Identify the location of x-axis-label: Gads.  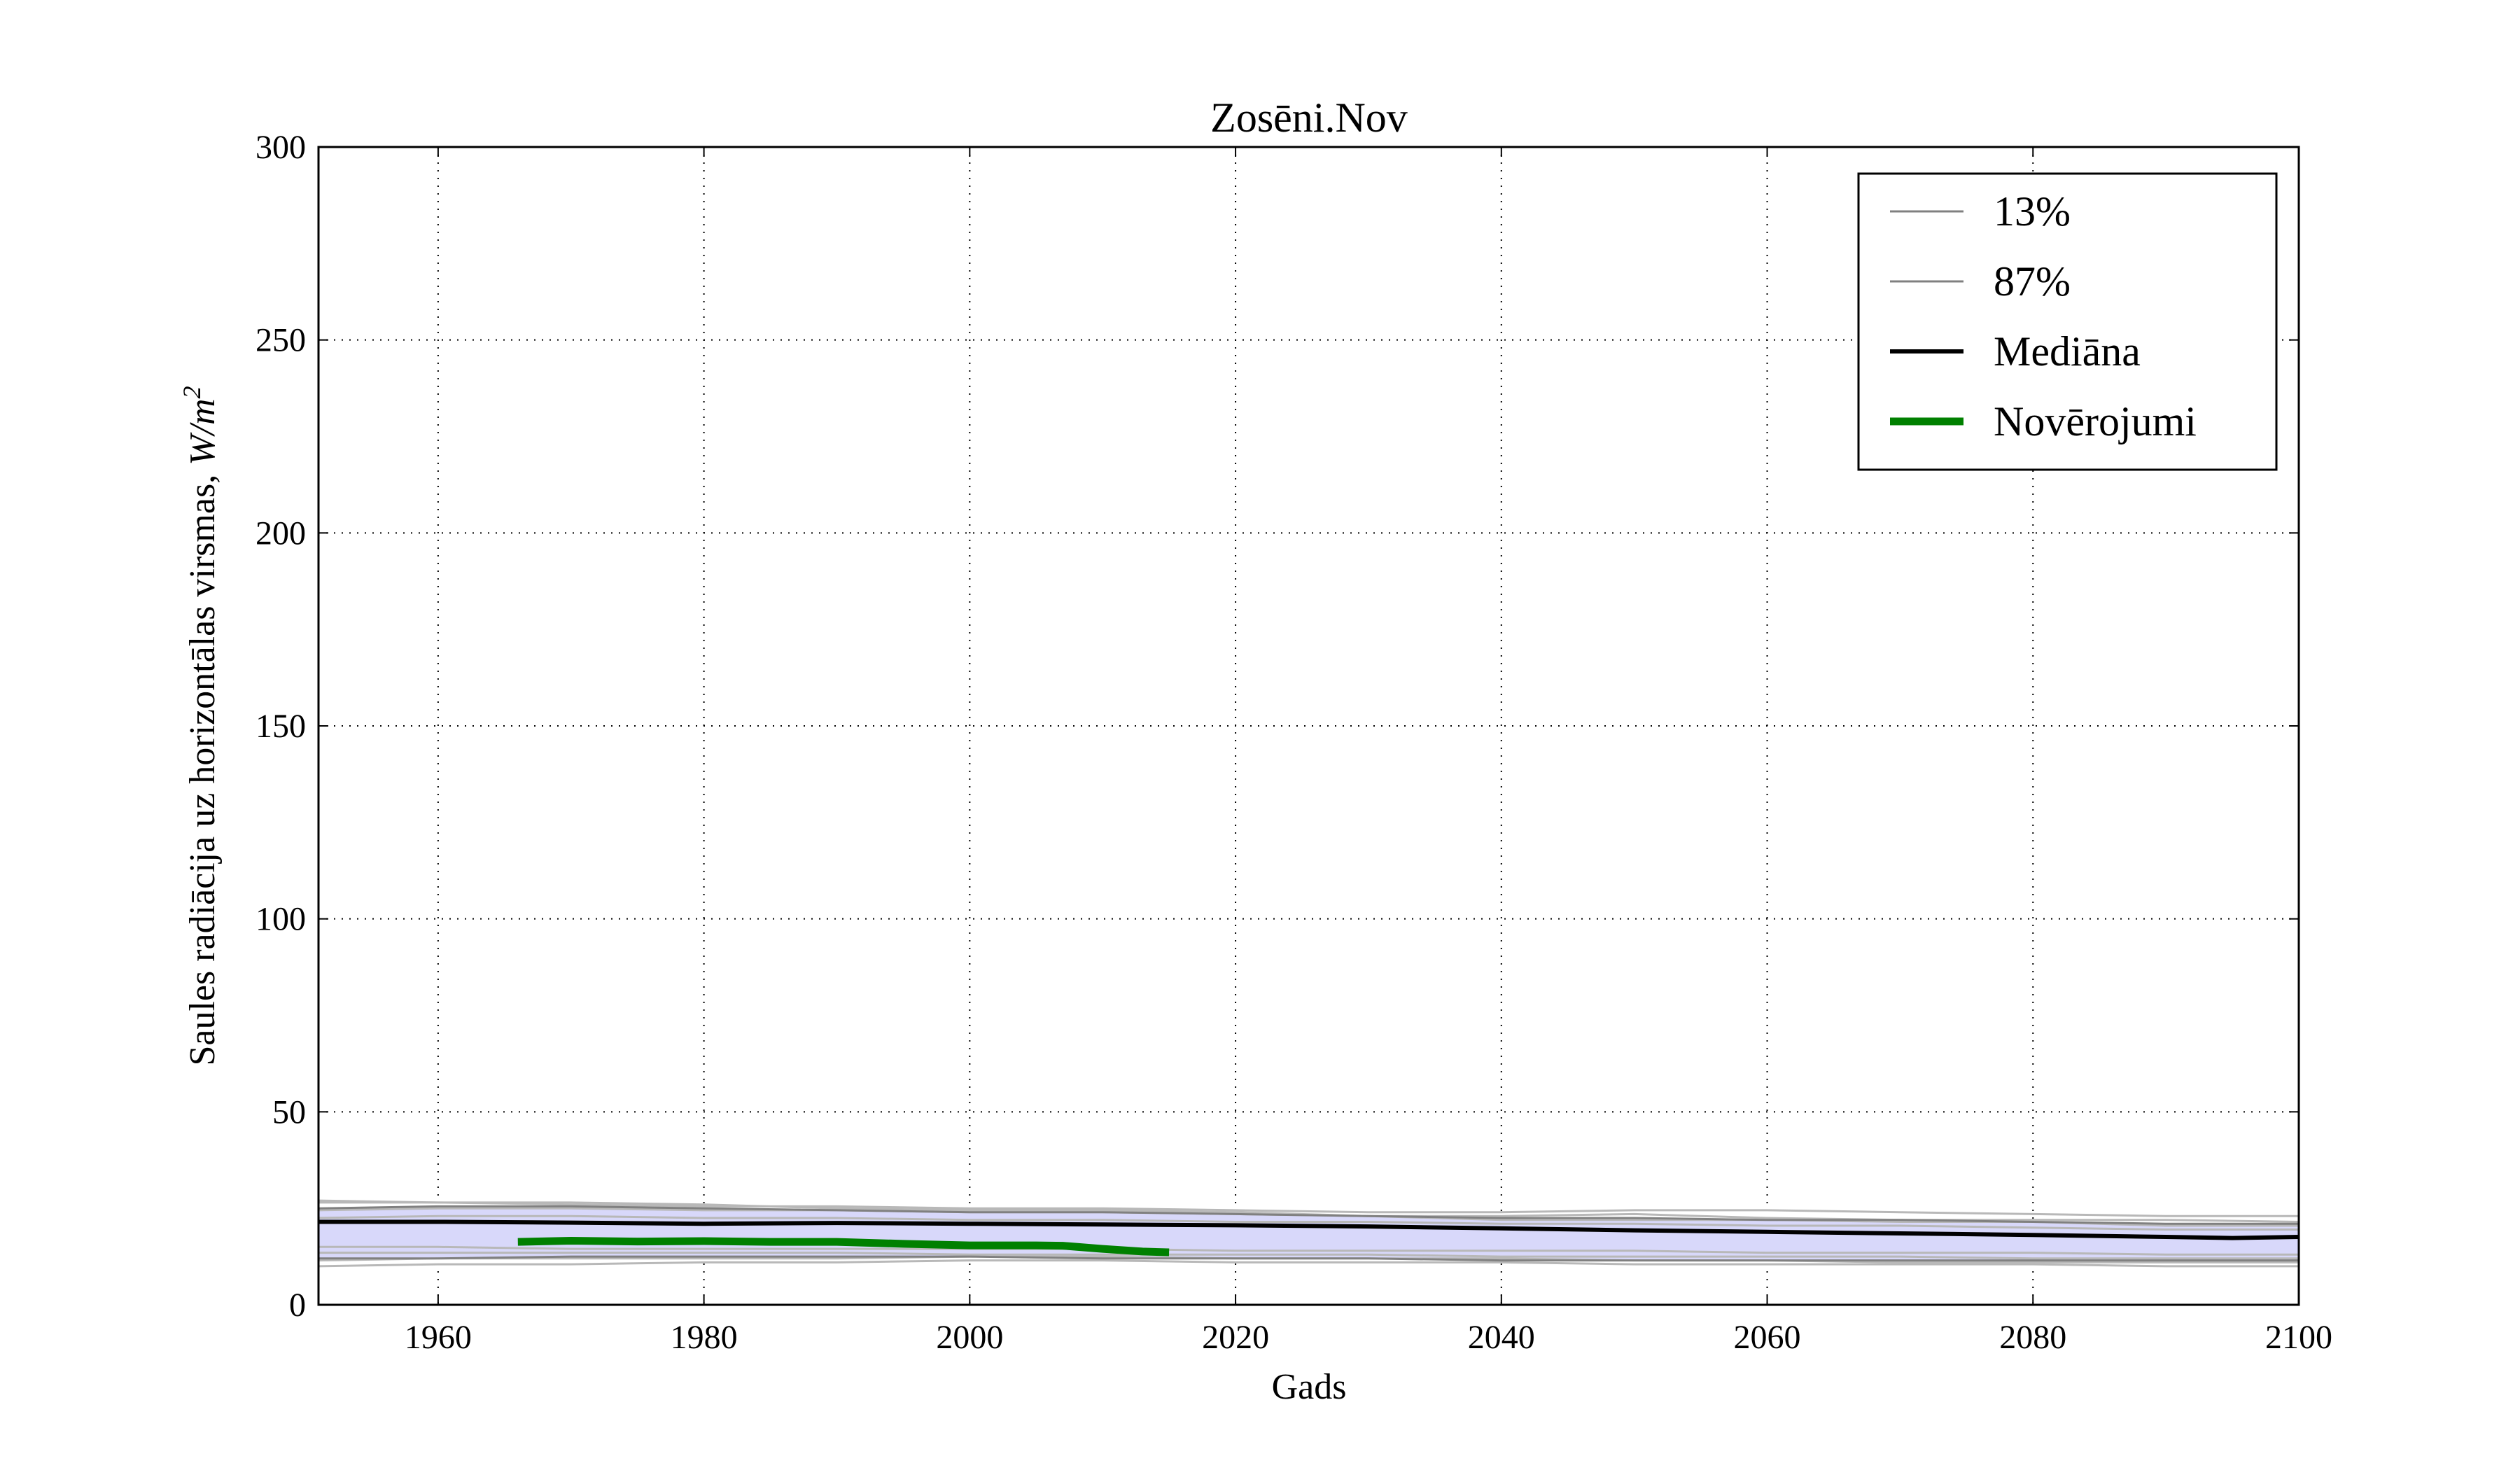
(1309, 1387).